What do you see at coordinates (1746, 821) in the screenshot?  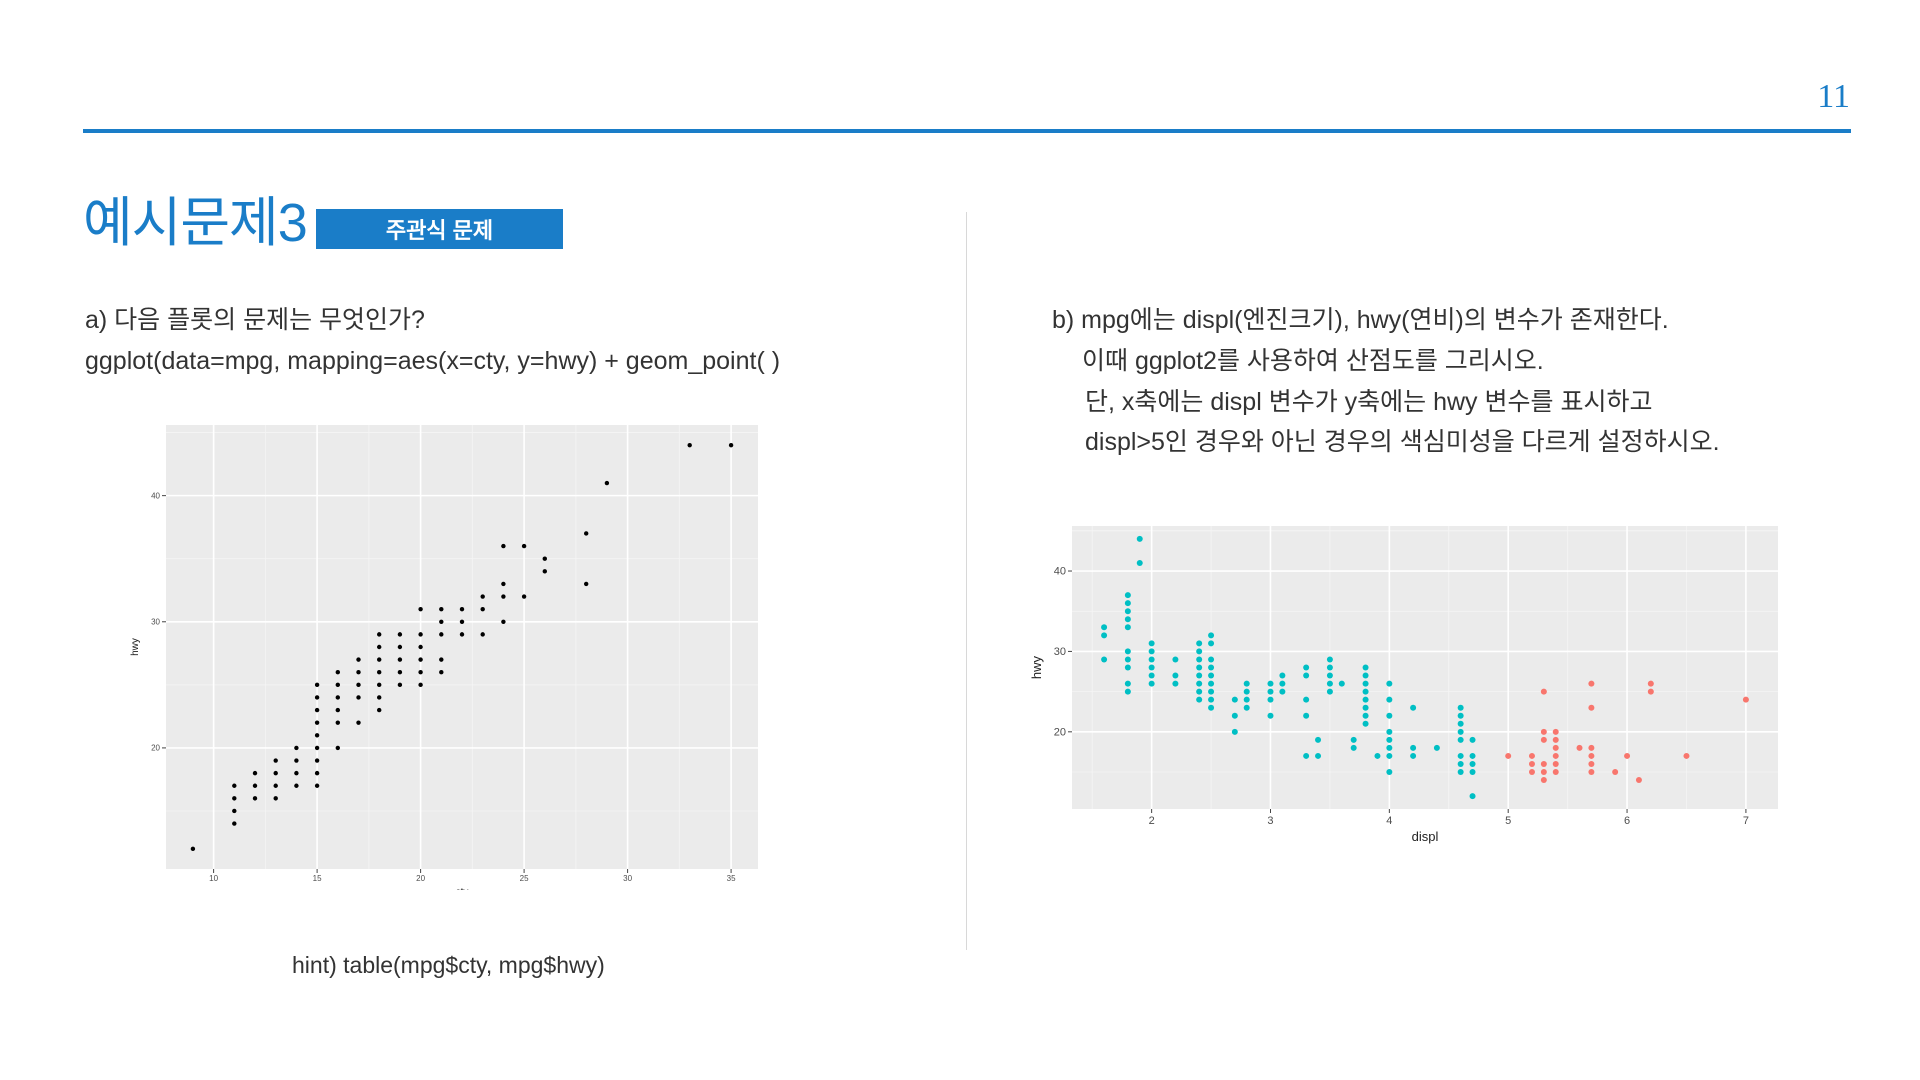 I see `x-tick-label: 7` at bounding box center [1746, 821].